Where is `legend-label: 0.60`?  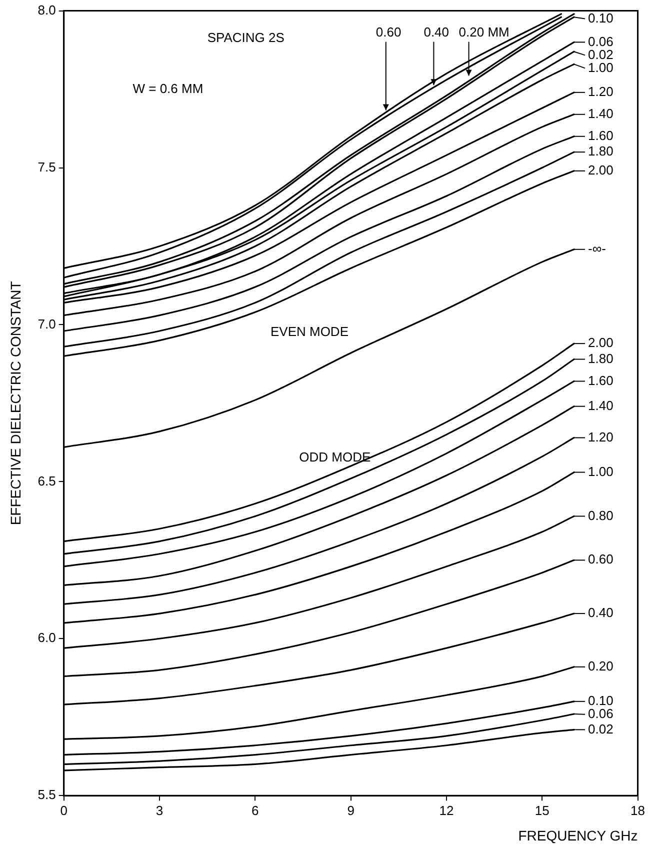 legend-label: 0.60 is located at coordinates (601, 559).